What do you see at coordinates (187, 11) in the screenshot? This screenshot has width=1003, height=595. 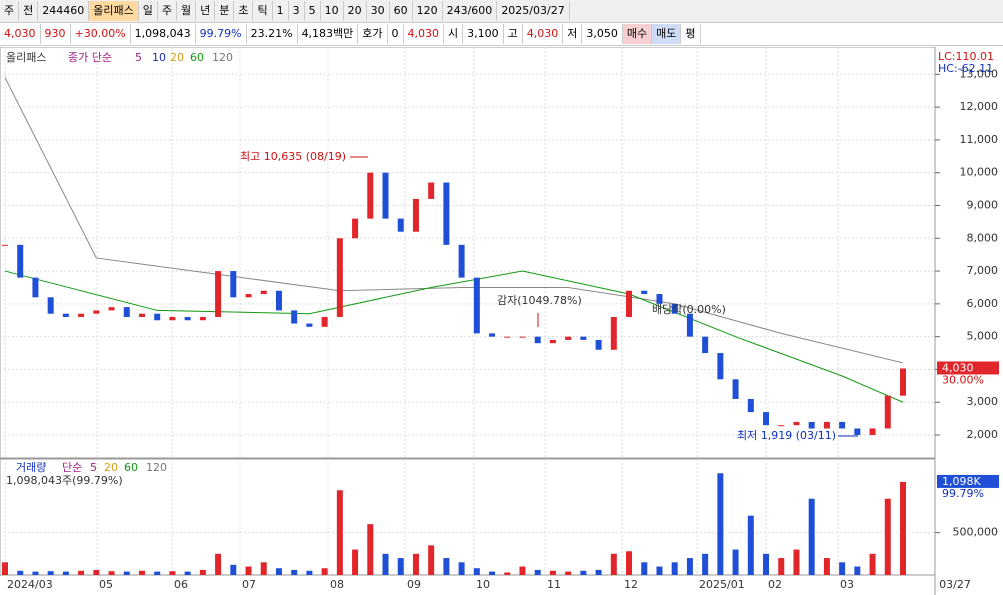 I see `toolbar-item: 월` at bounding box center [187, 11].